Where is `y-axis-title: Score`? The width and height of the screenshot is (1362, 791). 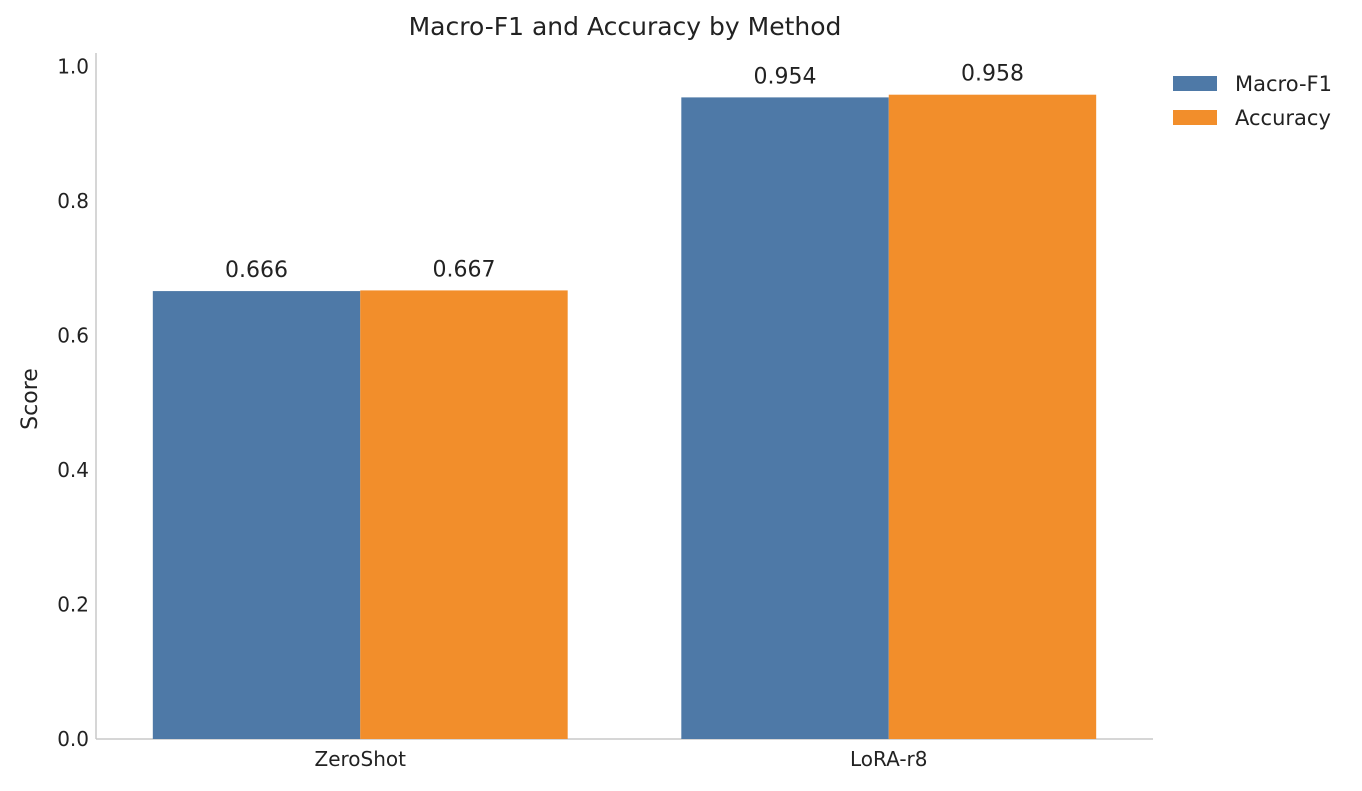
y-axis-title: Score is located at coordinates (30, 399).